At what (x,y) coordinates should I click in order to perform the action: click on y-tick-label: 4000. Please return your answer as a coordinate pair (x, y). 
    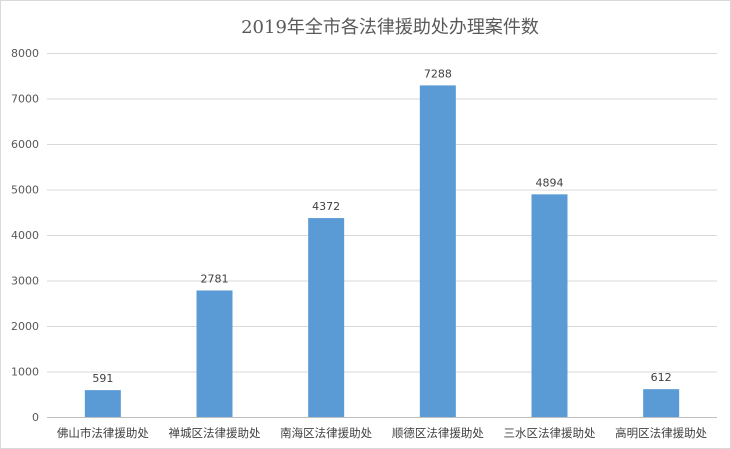
    Looking at the image, I should click on (25, 235).